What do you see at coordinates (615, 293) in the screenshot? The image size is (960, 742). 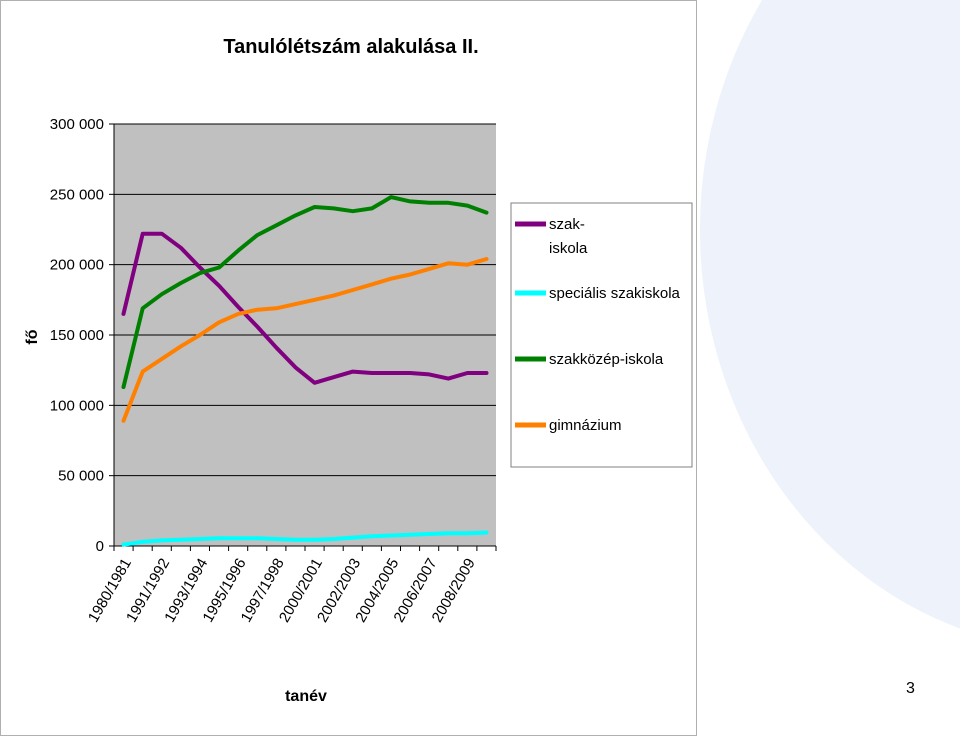 I see `legend-label-1: speciális szakiskola` at bounding box center [615, 293].